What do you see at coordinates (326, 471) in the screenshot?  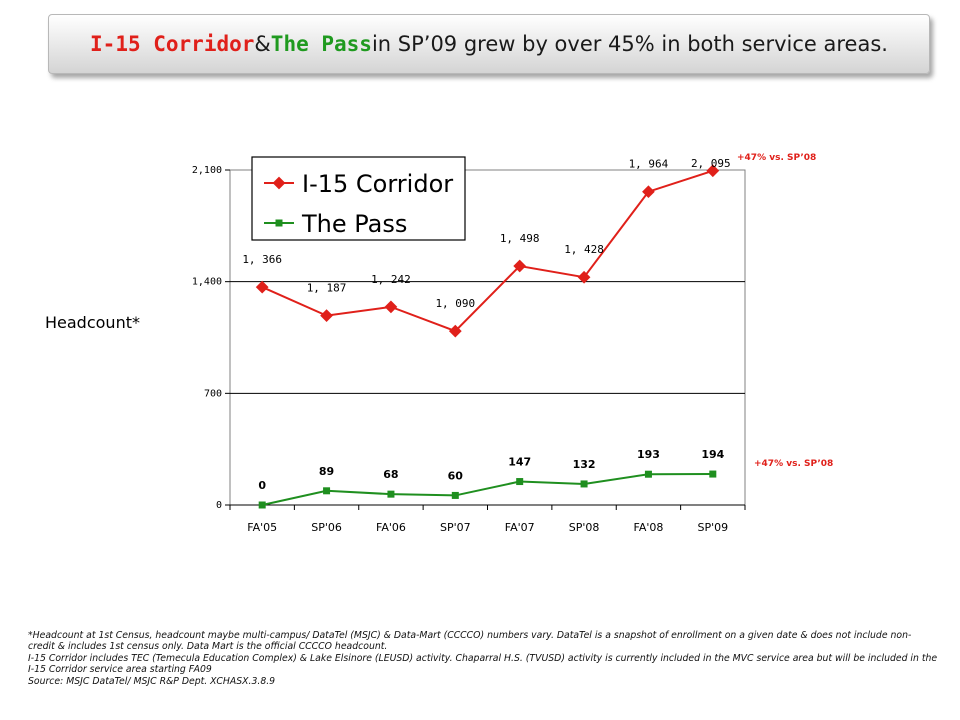 I see `data-label: 89` at bounding box center [326, 471].